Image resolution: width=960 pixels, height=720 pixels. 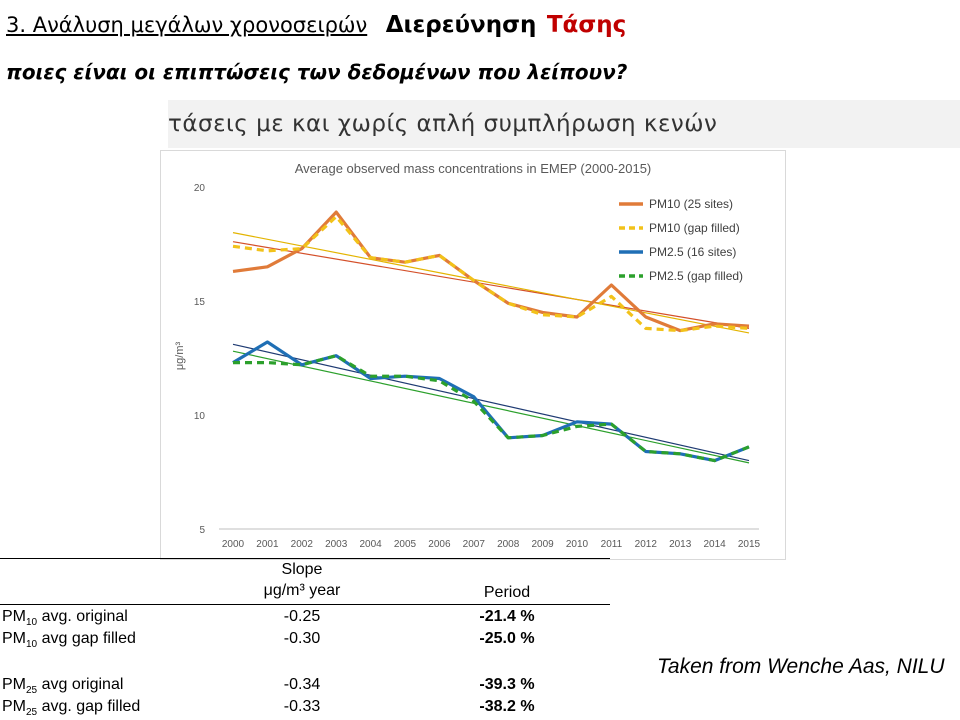 What do you see at coordinates (507, 684) in the screenshot?
I see `row-period: -39.3 %` at bounding box center [507, 684].